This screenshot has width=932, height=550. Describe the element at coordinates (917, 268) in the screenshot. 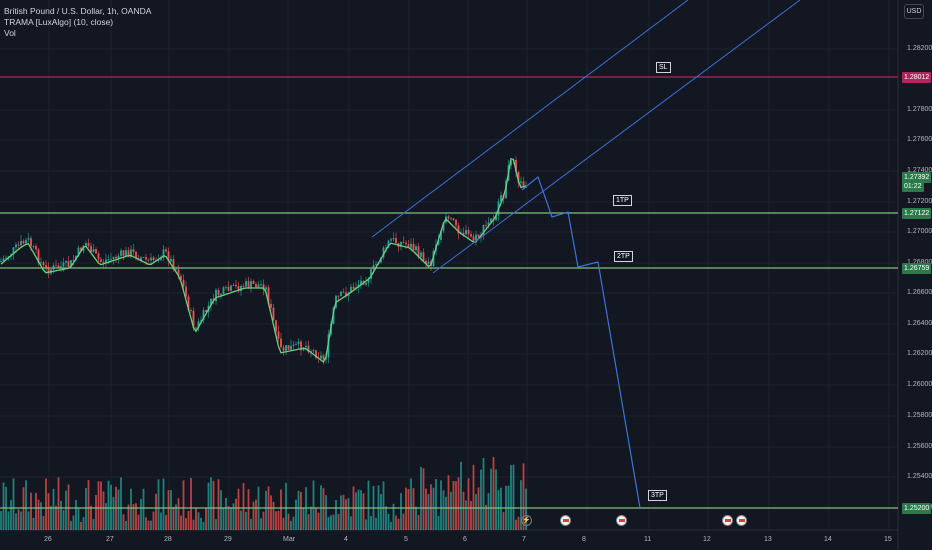

I see `price-badge: 1.26759` at that location.